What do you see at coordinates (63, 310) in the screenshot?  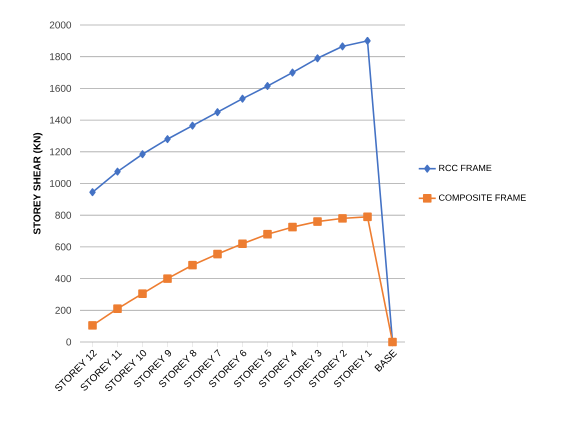 I see `y-tick-label: 200` at bounding box center [63, 310].